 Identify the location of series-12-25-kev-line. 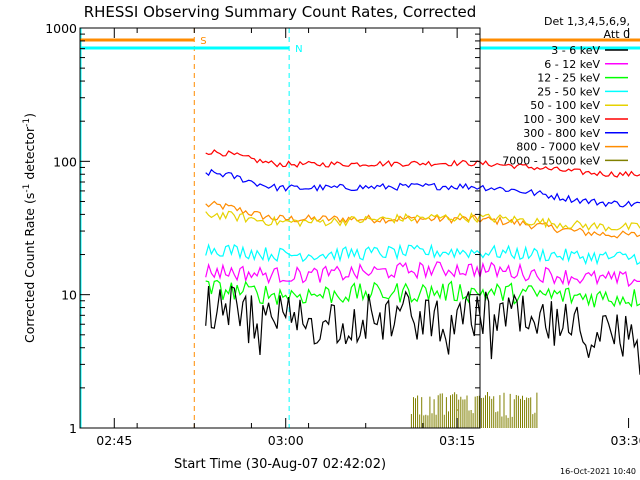
(422, 293).